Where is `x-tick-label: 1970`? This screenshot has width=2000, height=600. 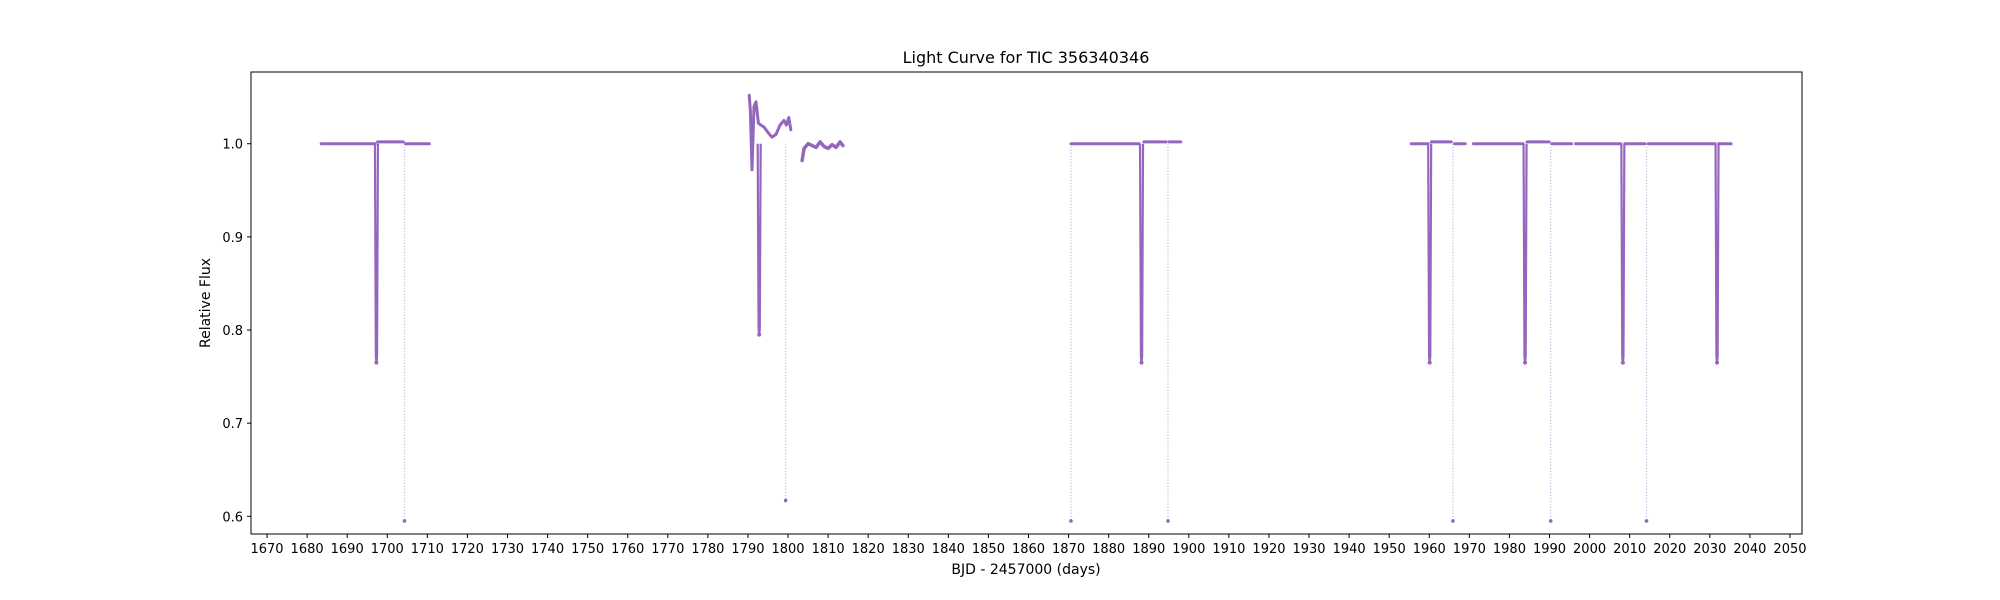 x-tick-label: 1970 is located at coordinates (1469, 549).